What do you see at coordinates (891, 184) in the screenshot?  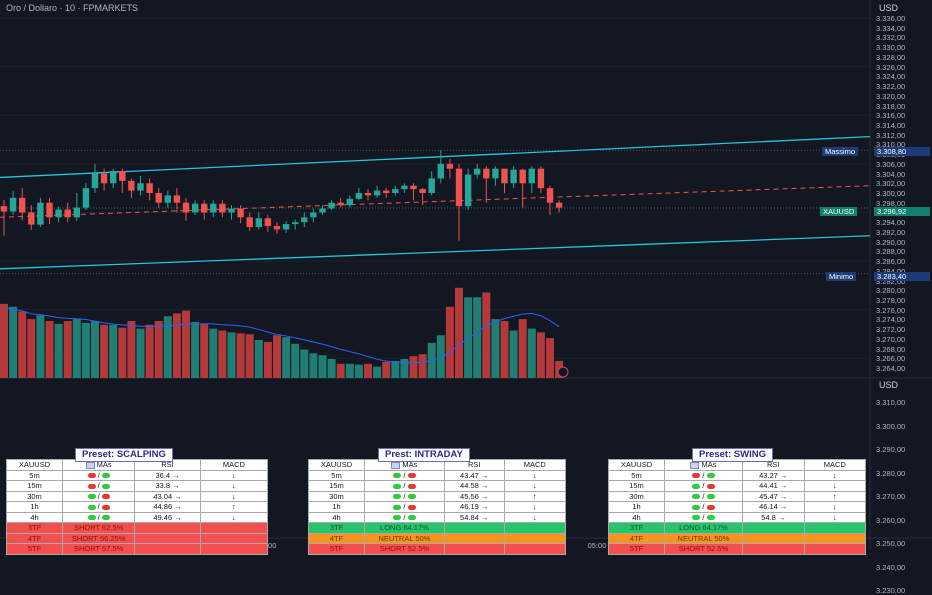 I see `price-tick: 3.302,00` at bounding box center [891, 184].